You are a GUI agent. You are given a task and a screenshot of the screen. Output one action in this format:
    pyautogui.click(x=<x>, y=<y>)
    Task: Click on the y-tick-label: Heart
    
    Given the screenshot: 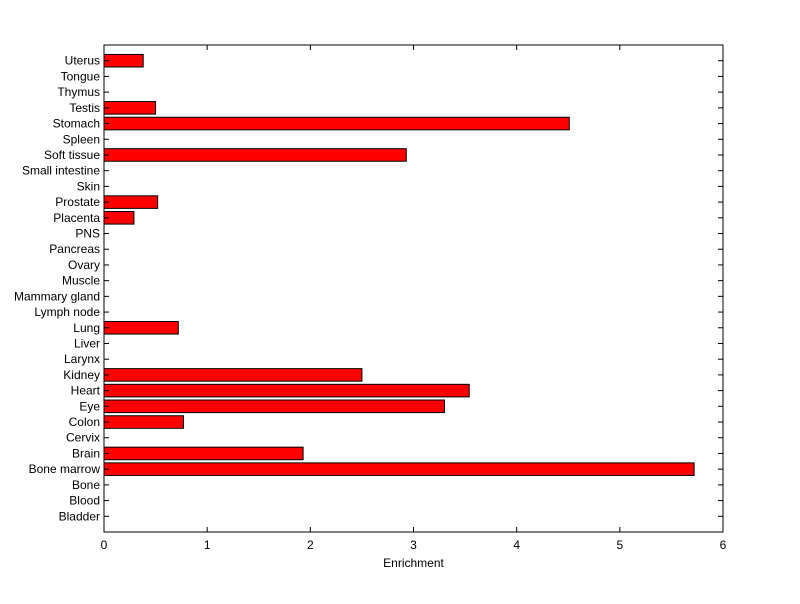 What is the action you would take?
    pyautogui.click(x=86, y=391)
    